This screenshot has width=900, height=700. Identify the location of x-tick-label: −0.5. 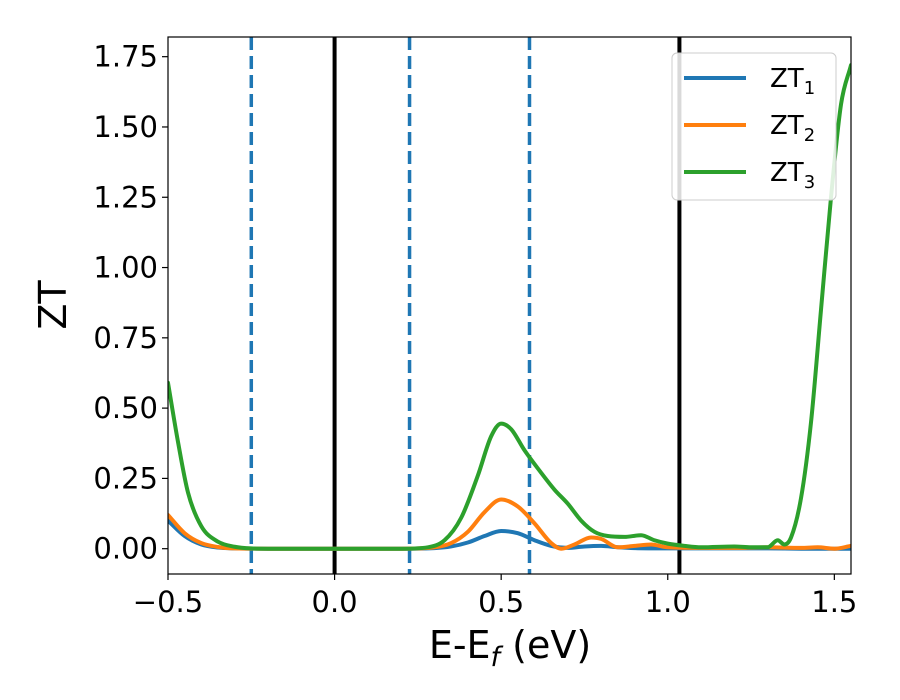
(168, 602).